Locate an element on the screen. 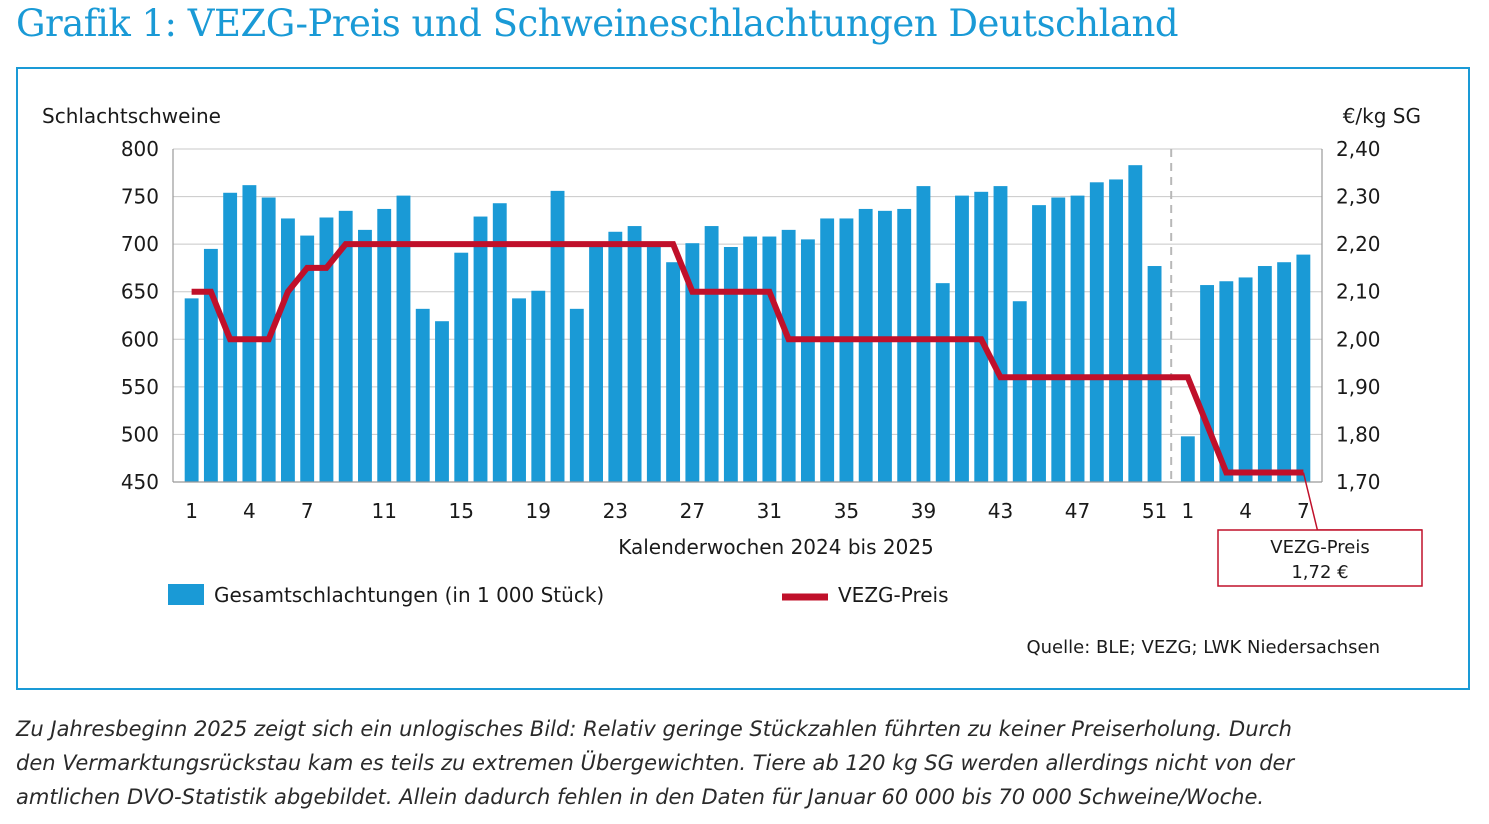  y-tick-label-right: 2,00 is located at coordinates (1358, 339).